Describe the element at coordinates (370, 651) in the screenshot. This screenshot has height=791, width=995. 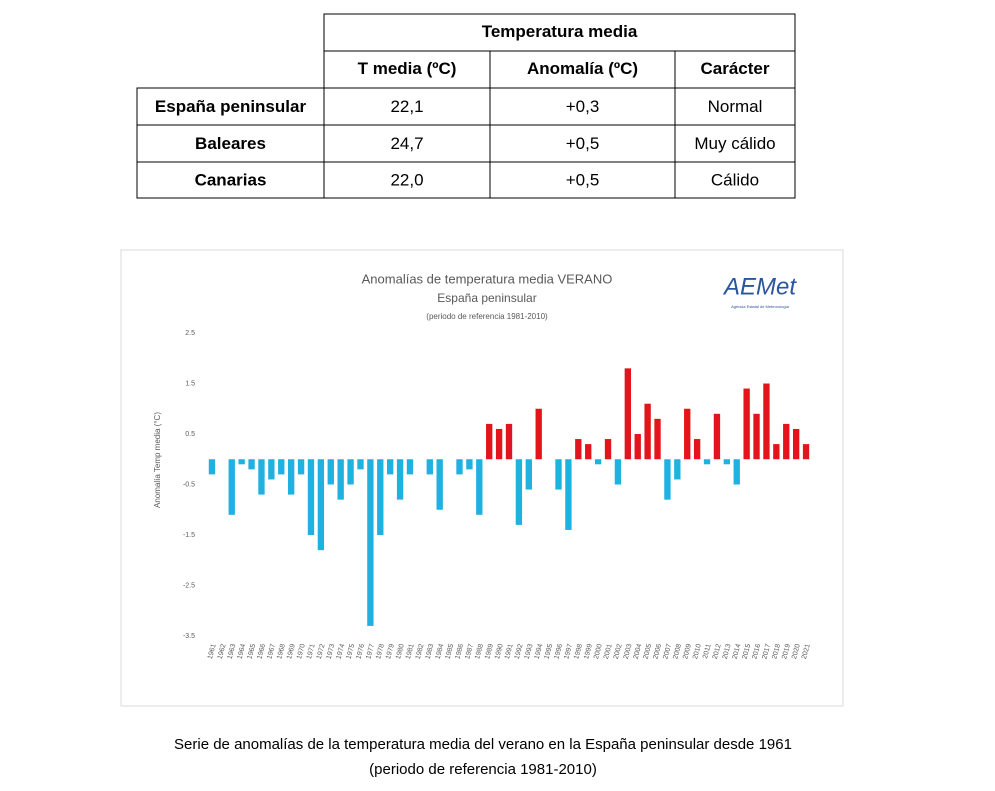
I see `x-tick-label: 1977` at that location.